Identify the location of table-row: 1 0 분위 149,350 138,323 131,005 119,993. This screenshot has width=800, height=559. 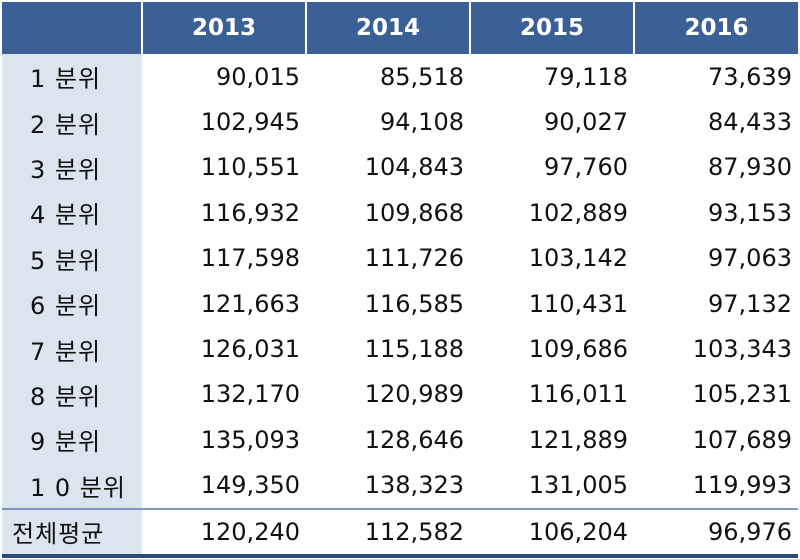
(400, 485).